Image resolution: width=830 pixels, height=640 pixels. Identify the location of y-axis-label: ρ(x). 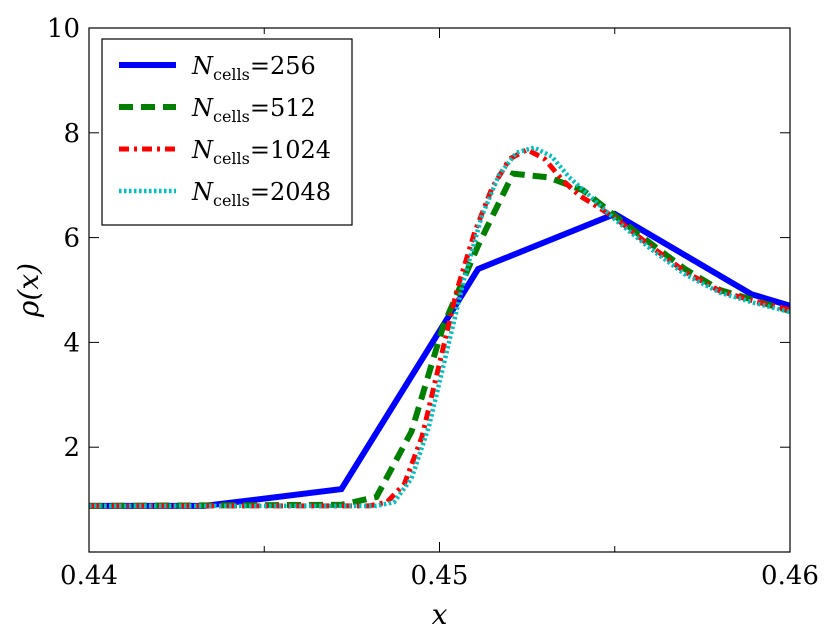
(28, 290).